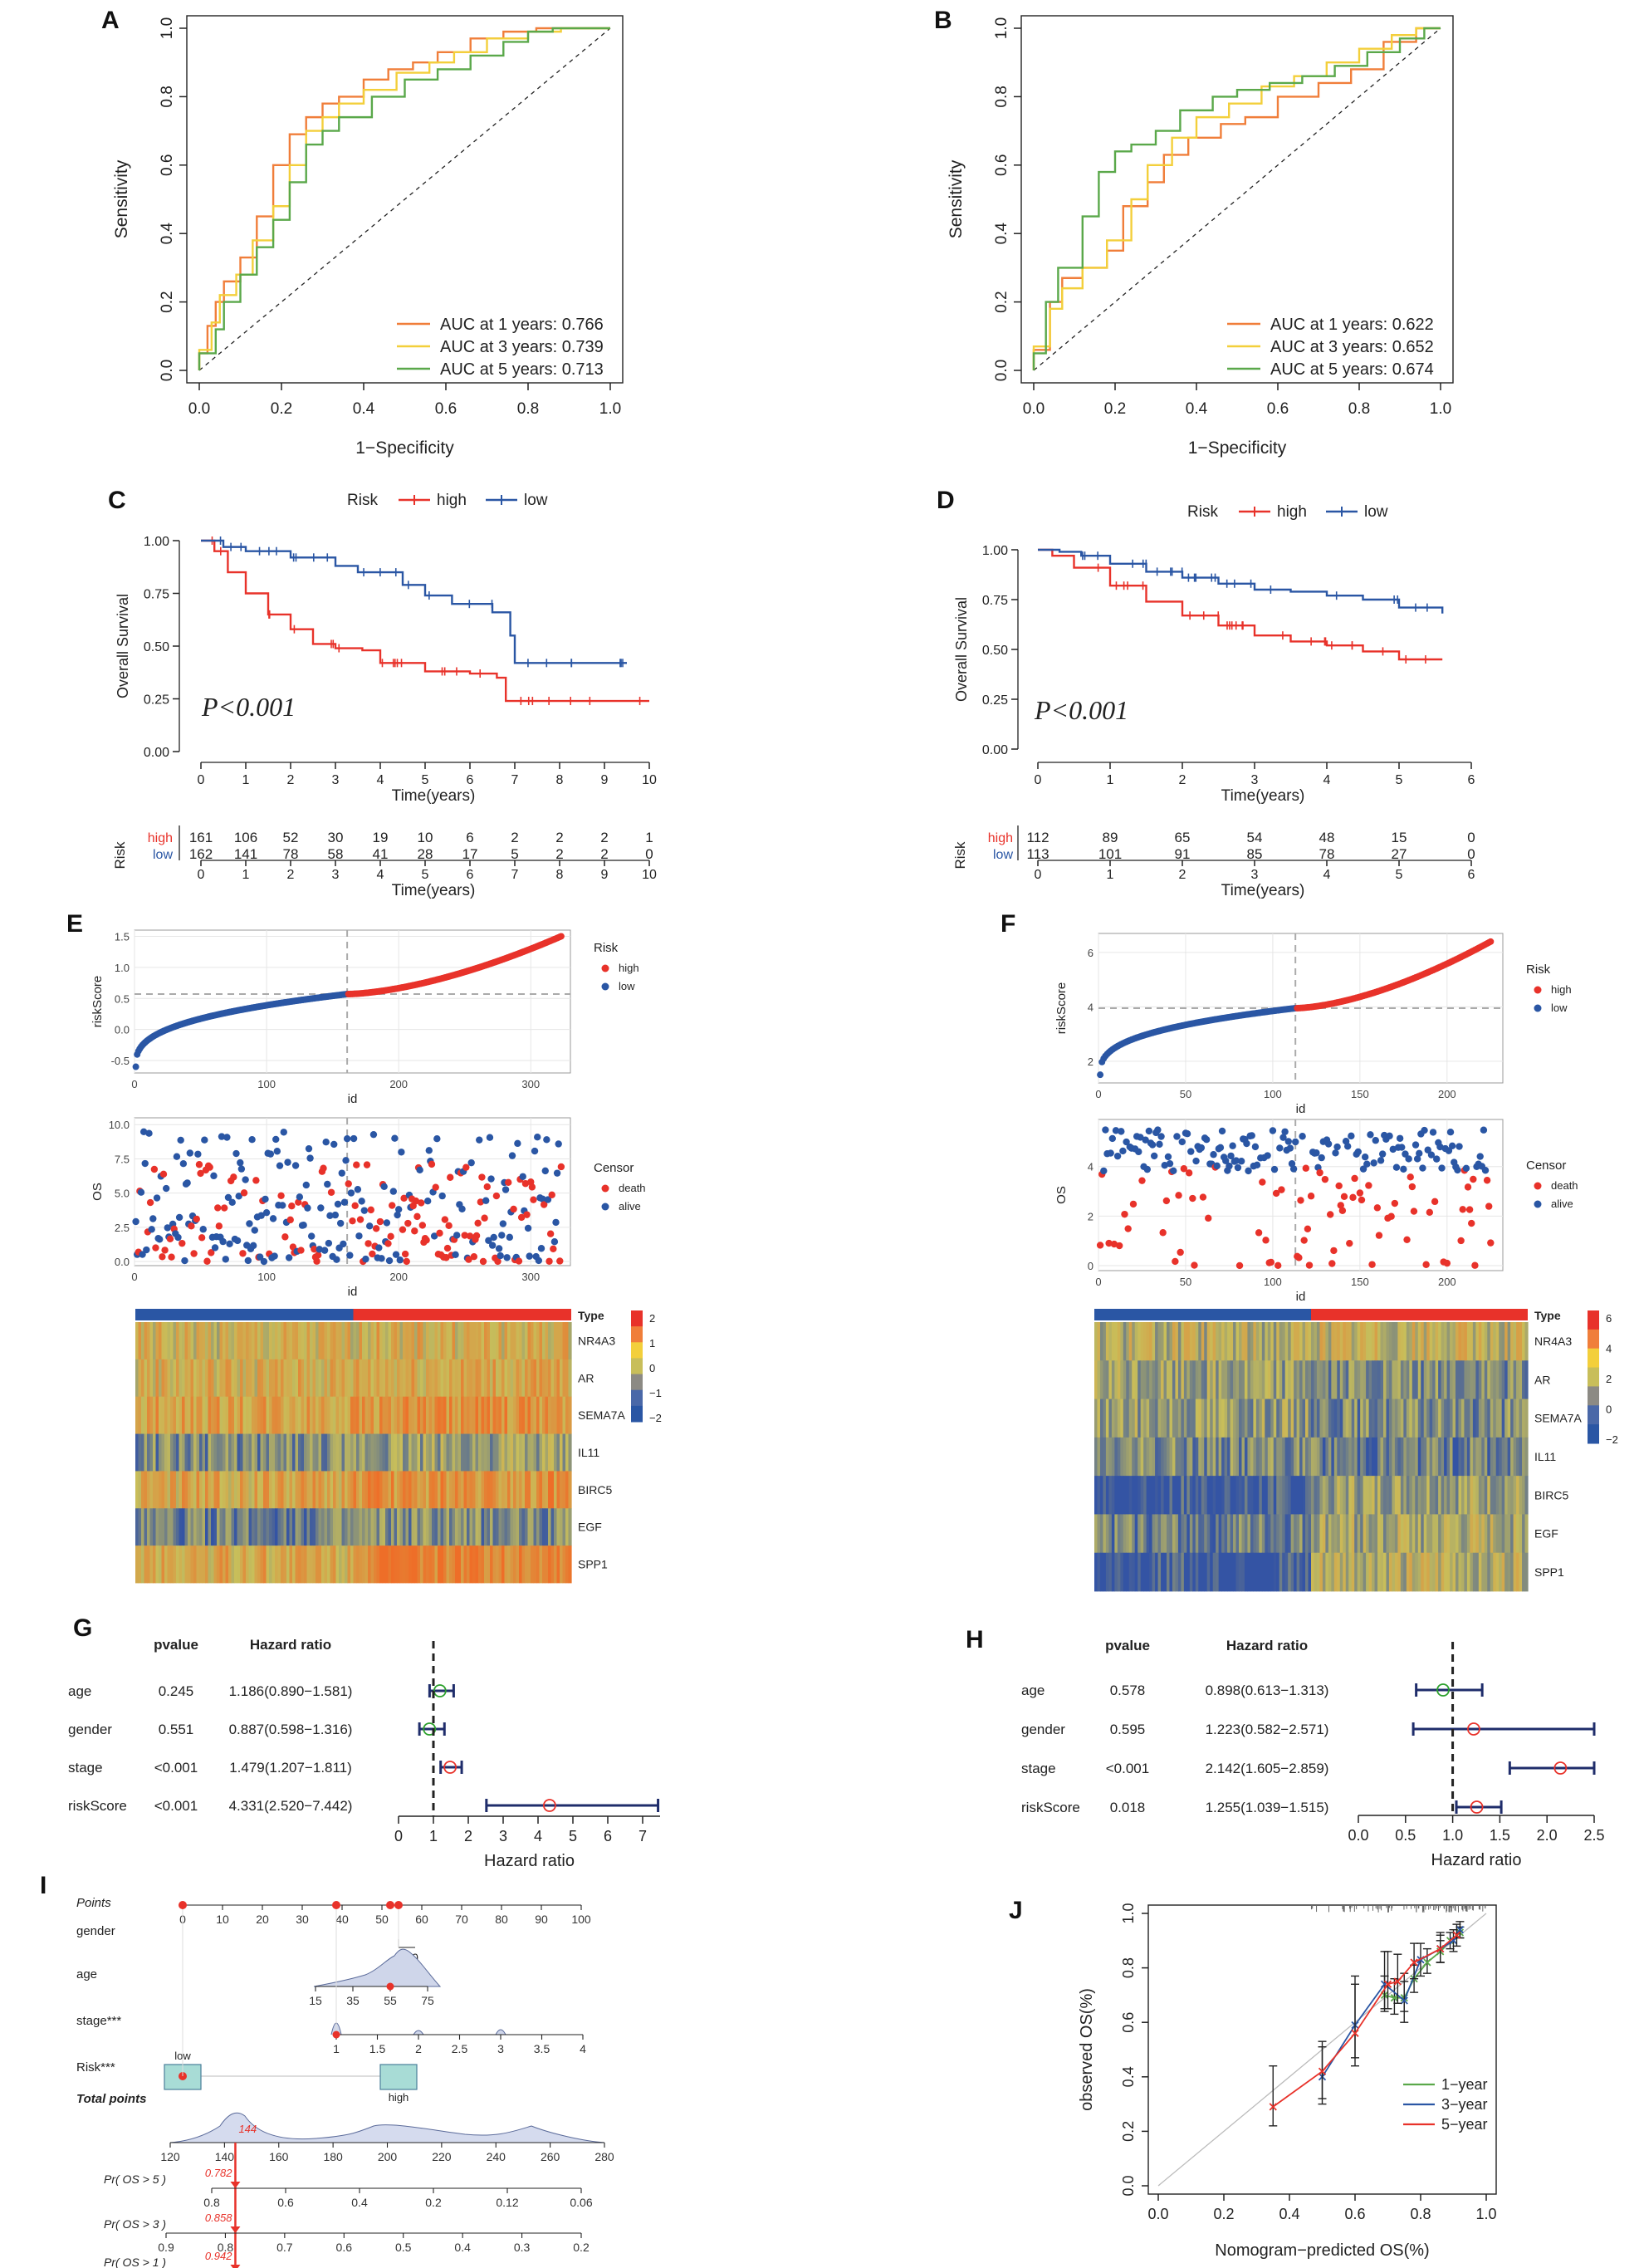 This screenshot has width=1639, height=2268. Describe the element at coordinates (1327, 837) in the screenshot. I see `risk-table-value: 48` at that location.